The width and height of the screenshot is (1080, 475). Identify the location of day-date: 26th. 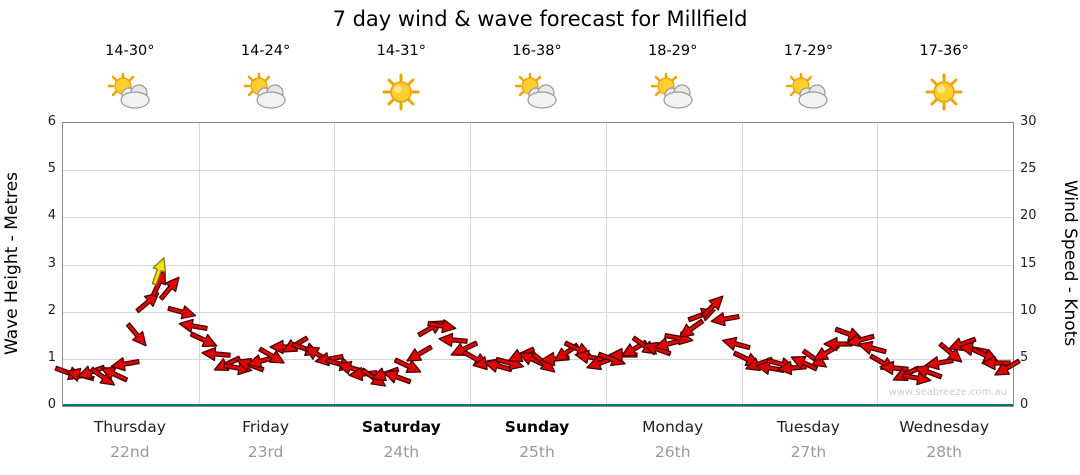
(672, 452).